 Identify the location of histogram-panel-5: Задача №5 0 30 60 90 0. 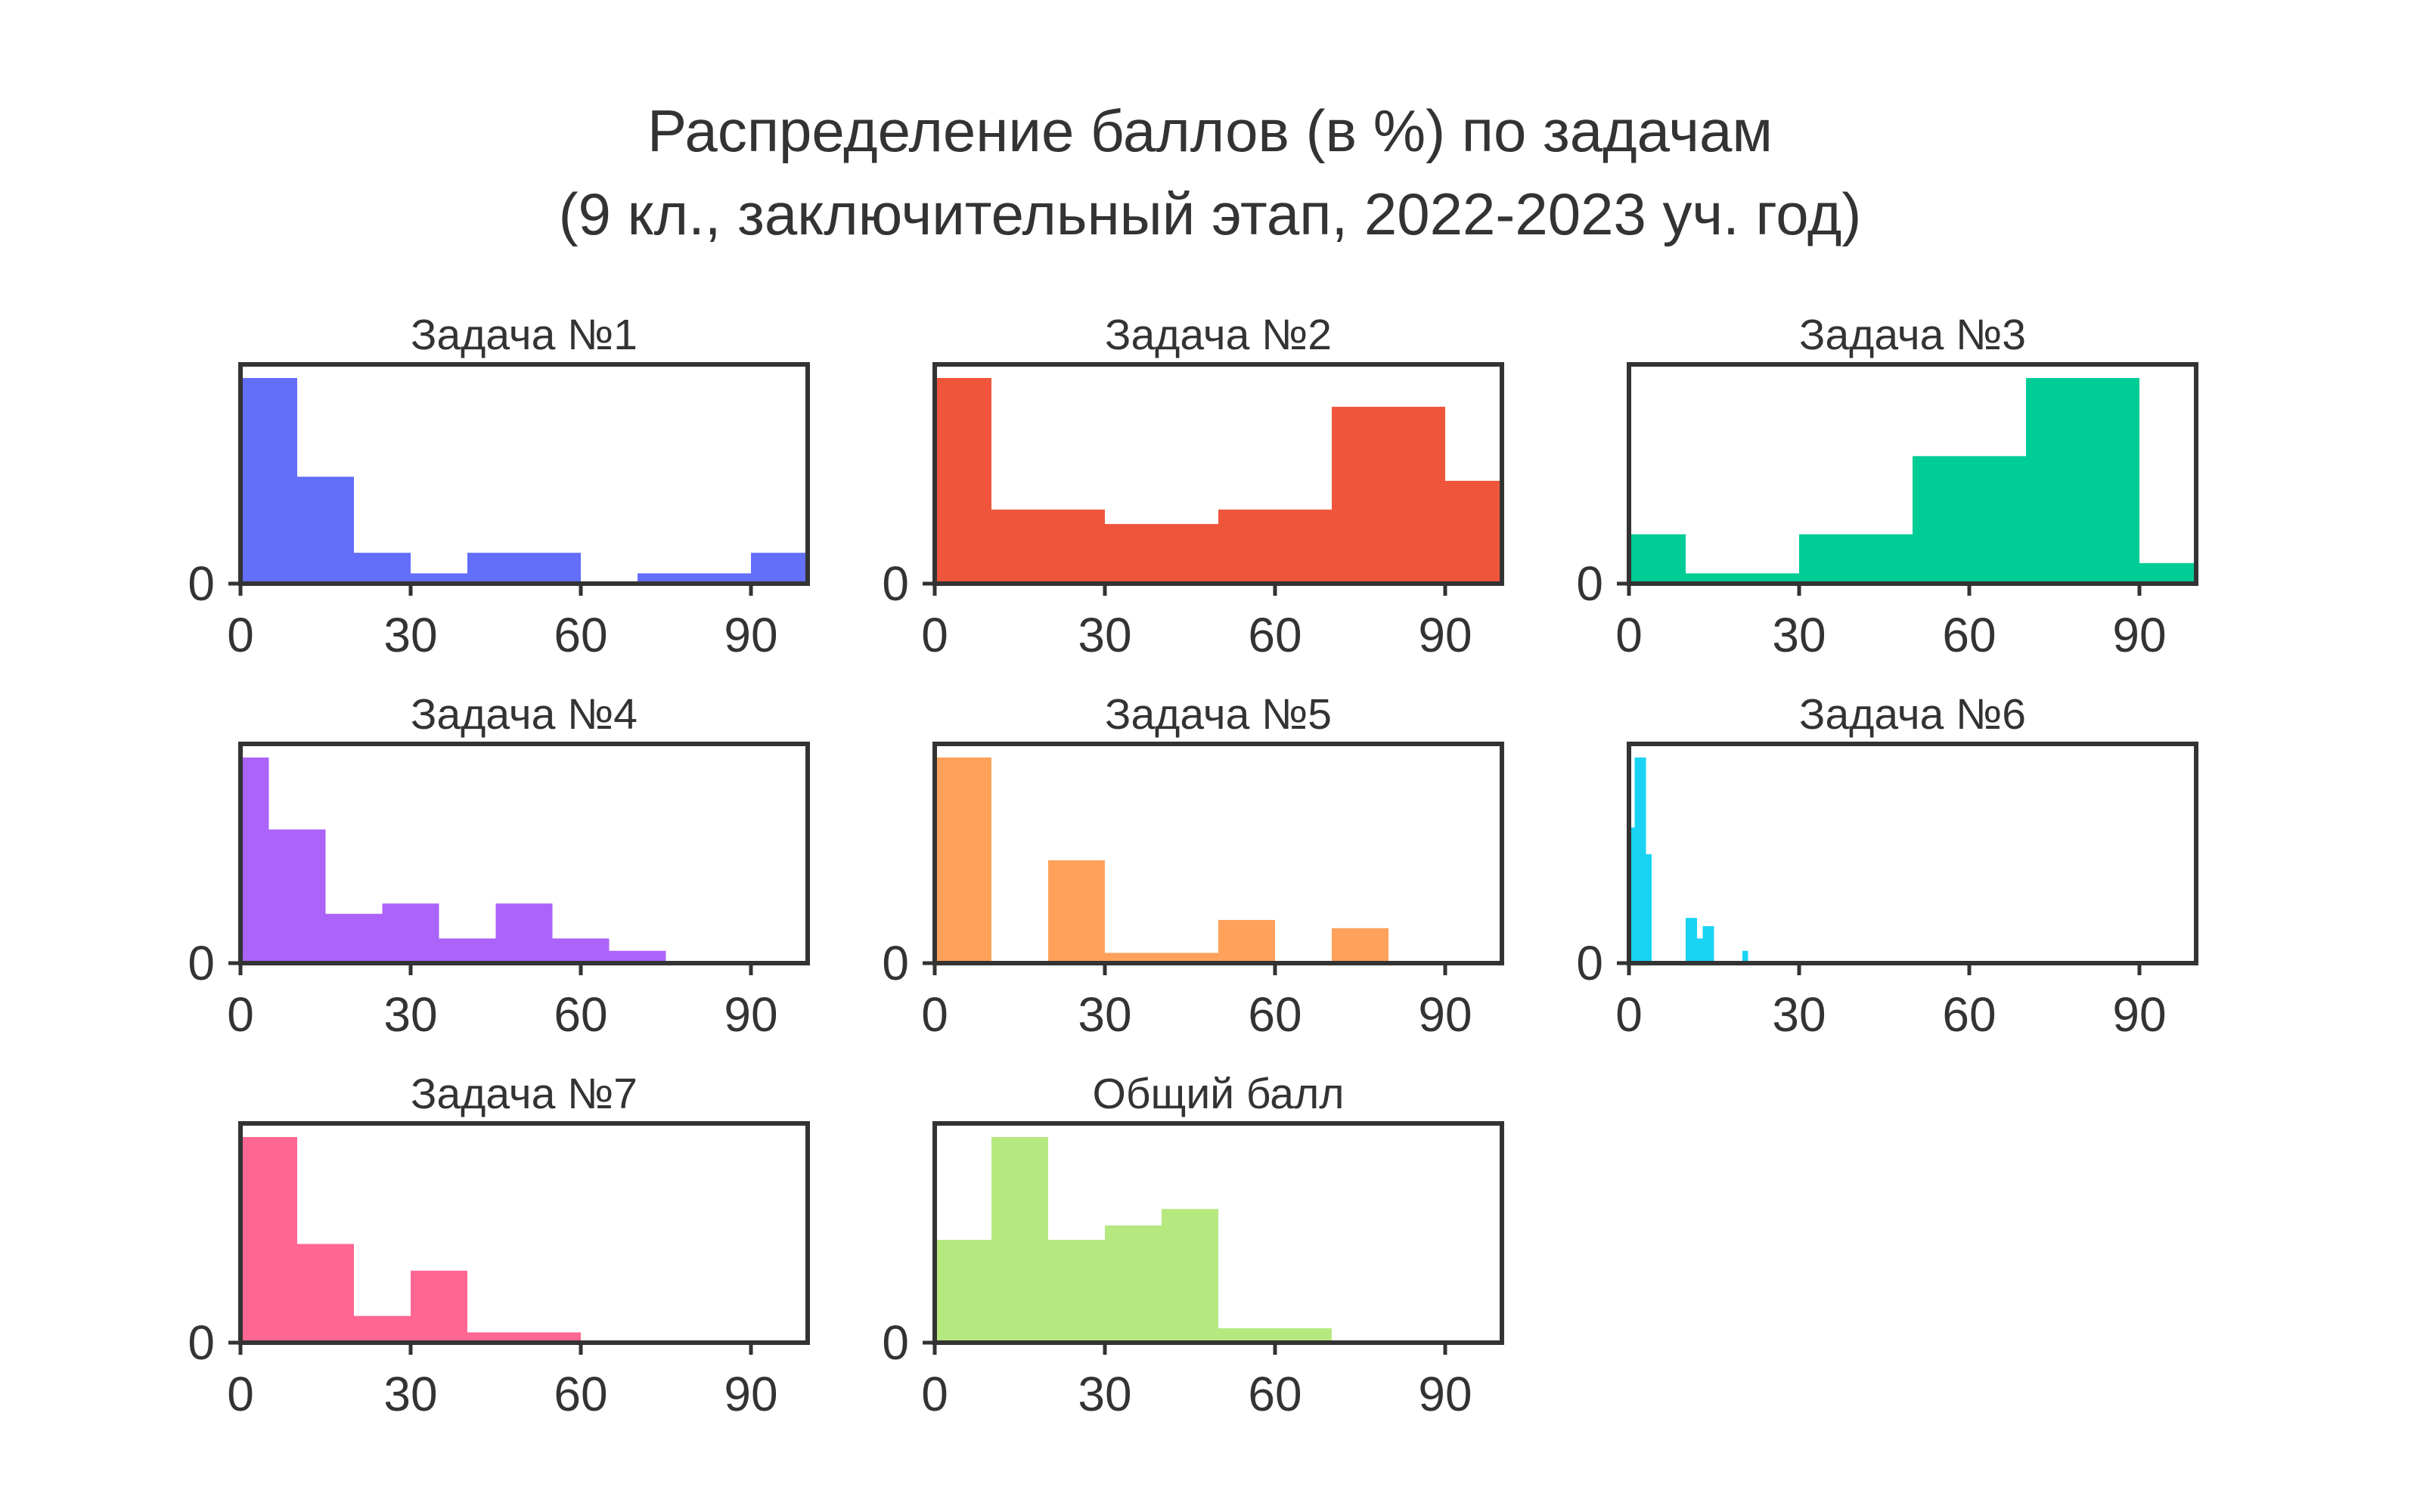
(1193, 866).